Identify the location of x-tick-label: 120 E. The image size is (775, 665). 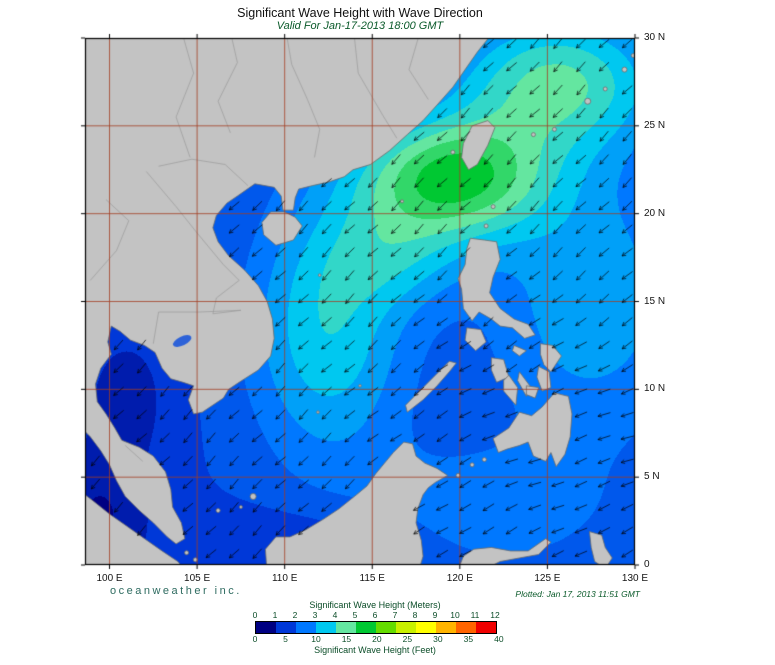
(459, 578).